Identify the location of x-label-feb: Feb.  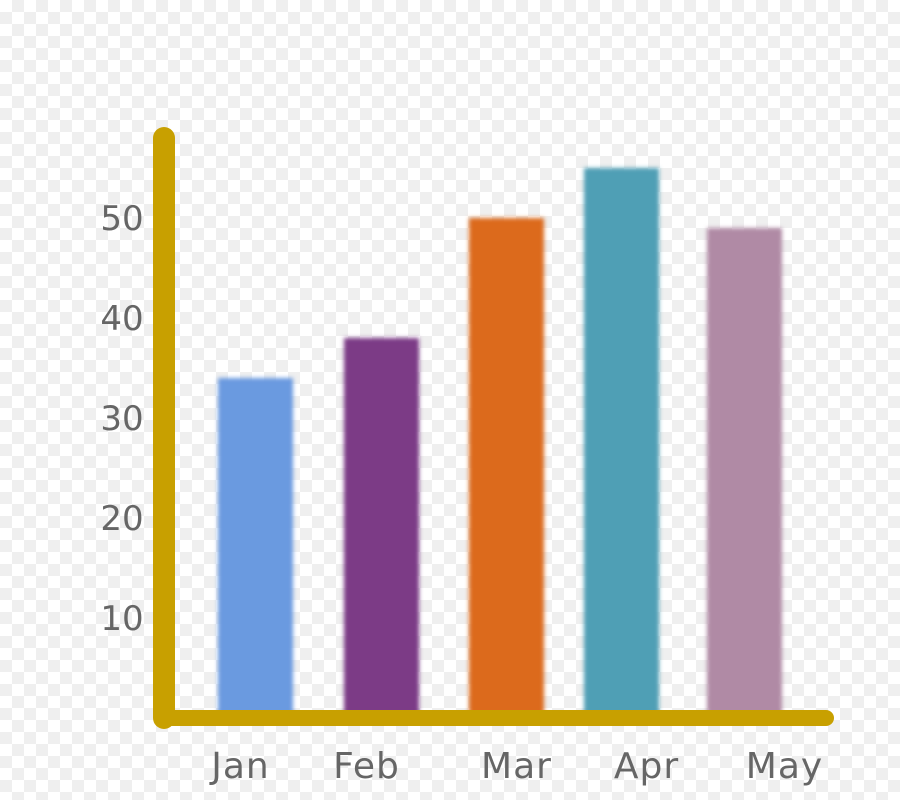
(366, 766).